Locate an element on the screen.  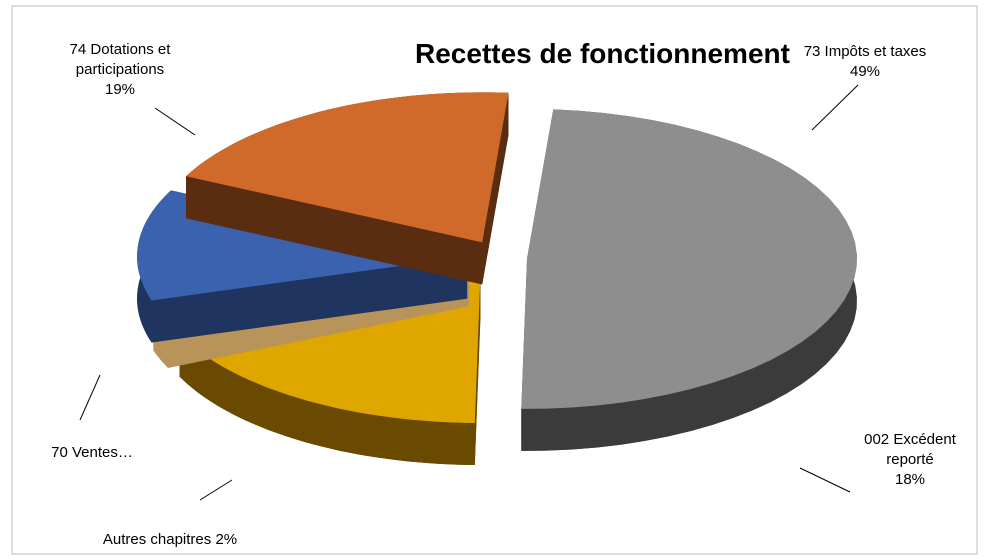
data-label: 002 Excédent reporté 18% is located at coordinates (910, 460).